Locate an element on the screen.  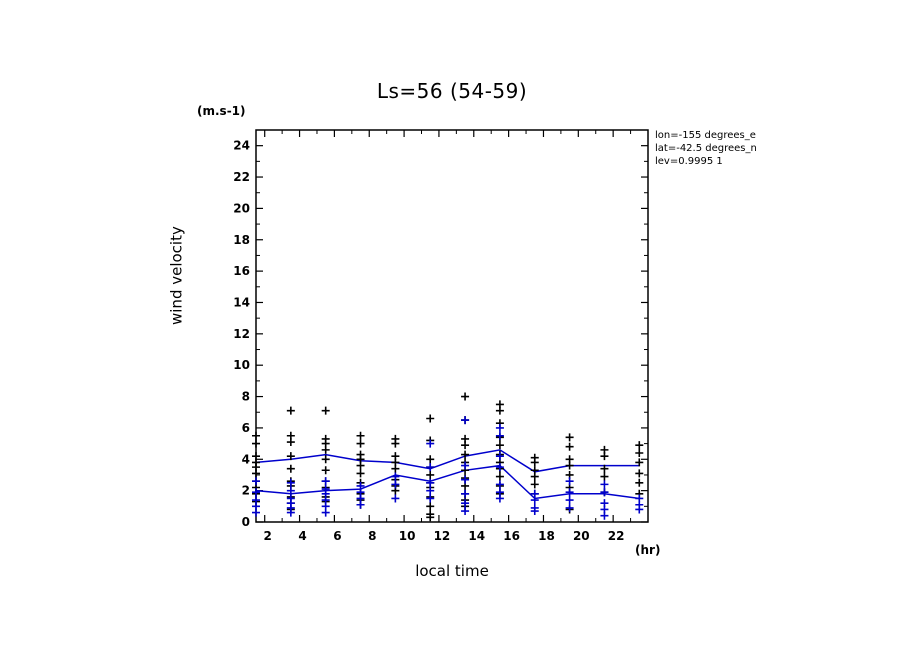
x-tick-label: 10 is located at coordinates (407, 536).